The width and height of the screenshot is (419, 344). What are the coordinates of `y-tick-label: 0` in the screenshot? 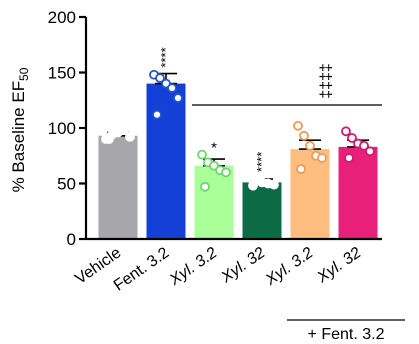 It's located at (71, 239).